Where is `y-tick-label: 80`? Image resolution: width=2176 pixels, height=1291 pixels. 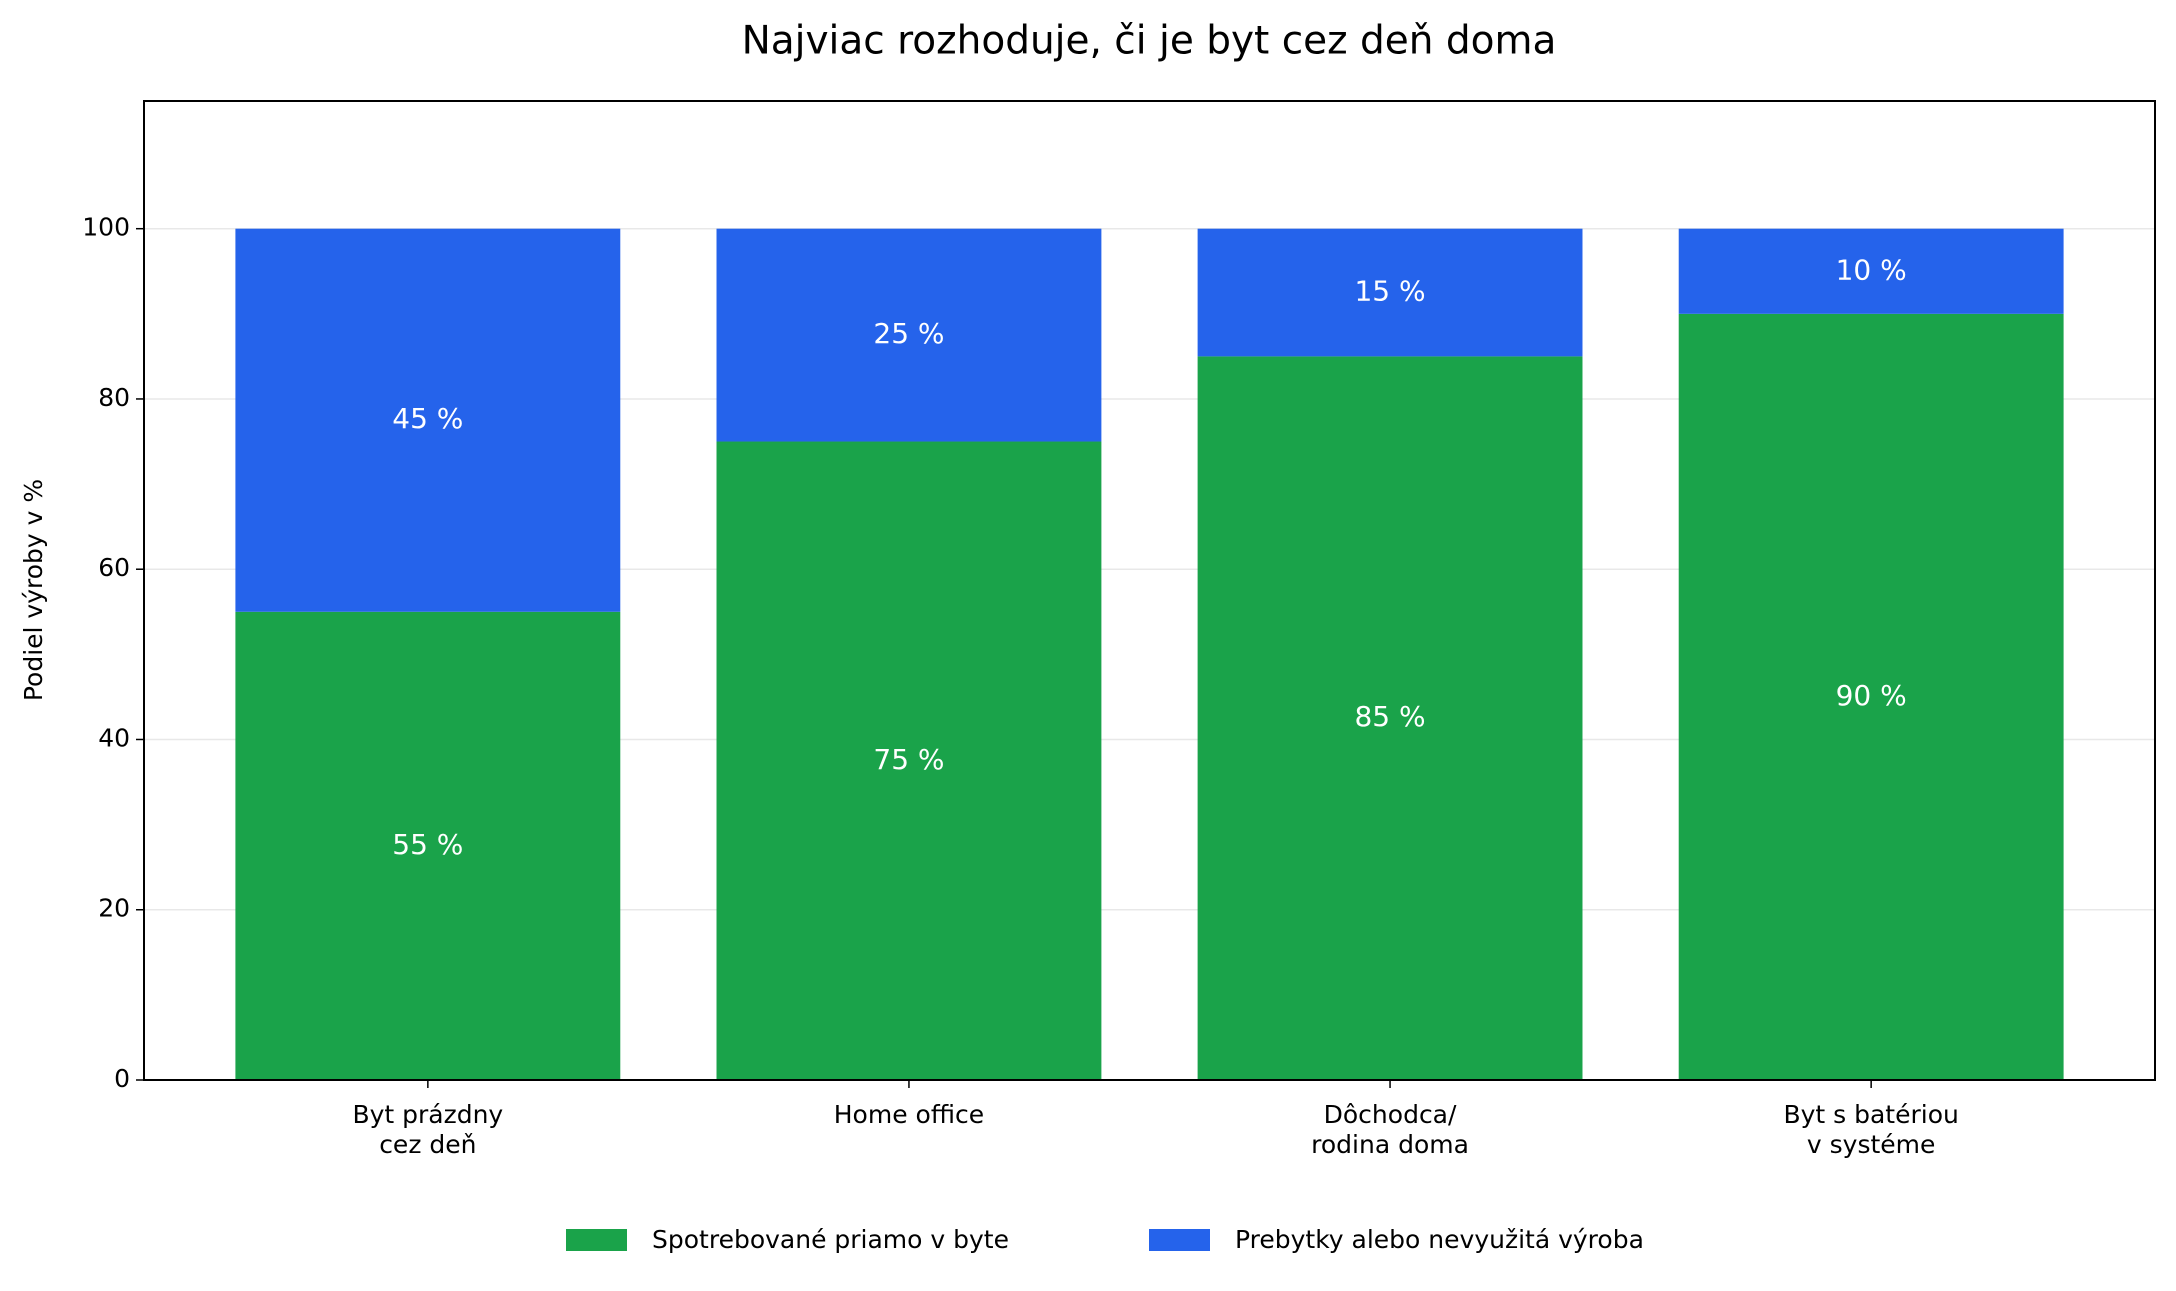 y-tick-label: 80 is located at coordinates (114, 397).